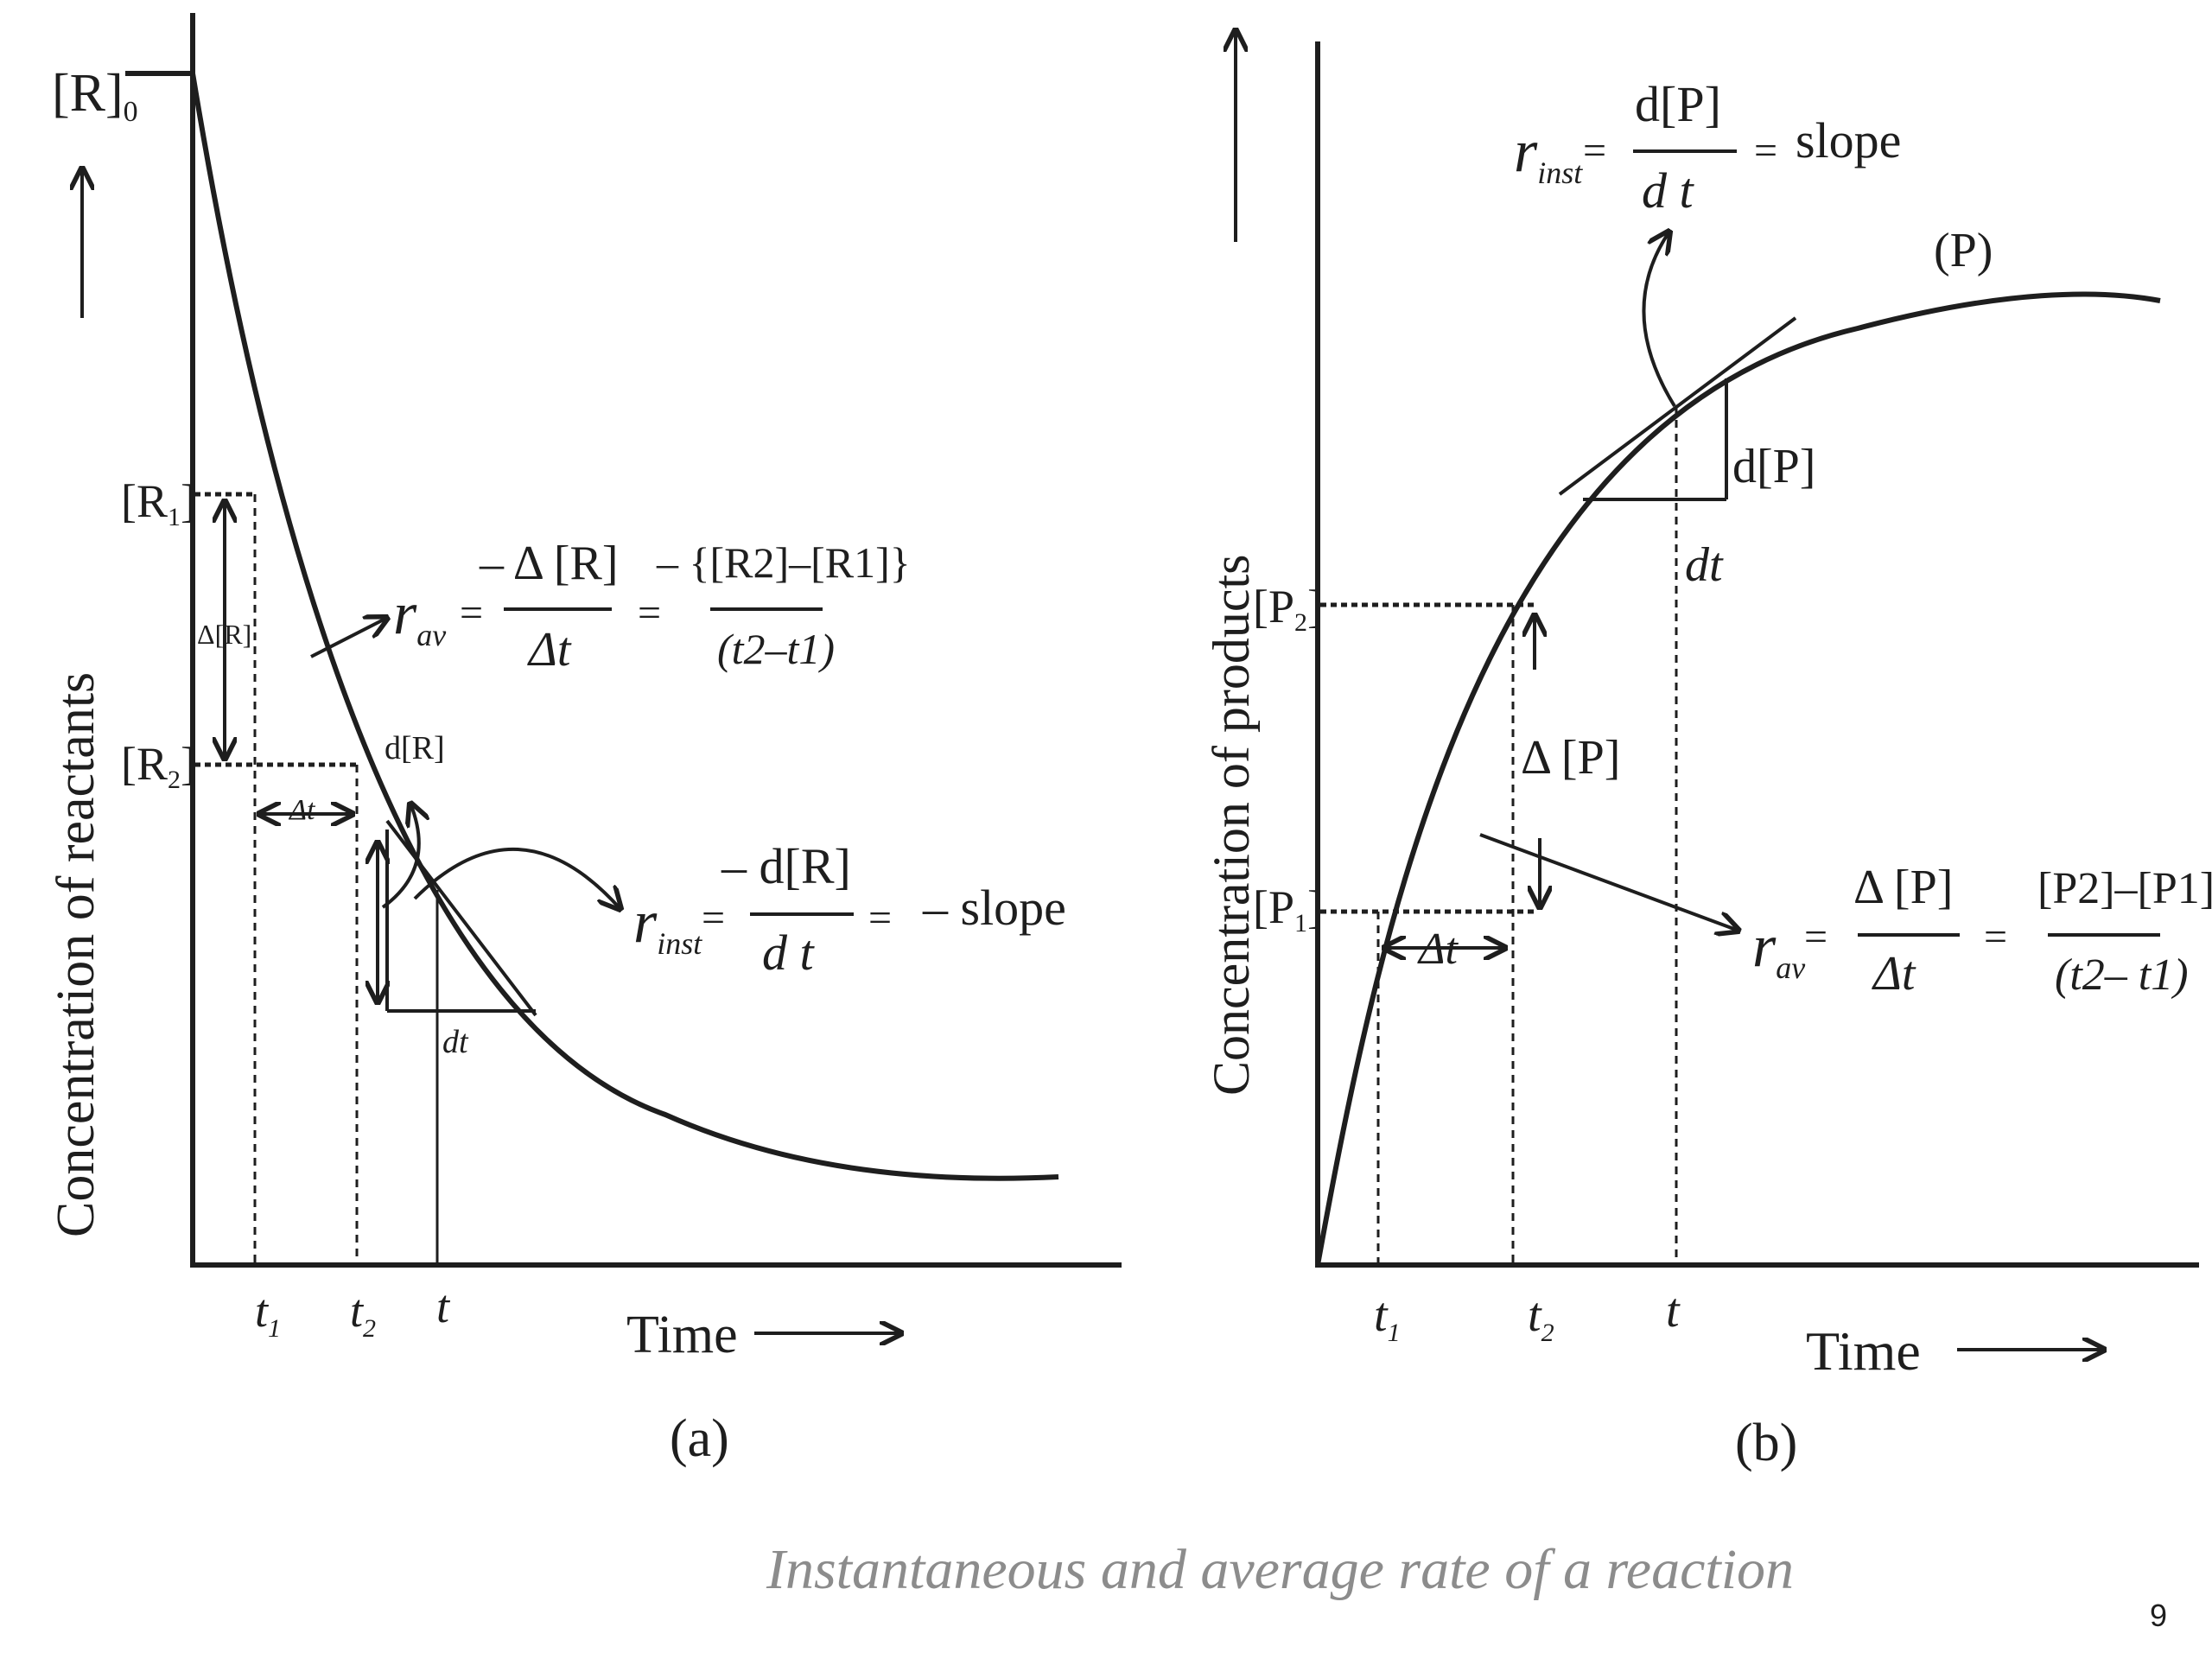 The width and height of the screenshot is (2212, 1659). I want to click on rinst-symbol-a: rinst, so click(667, 925).